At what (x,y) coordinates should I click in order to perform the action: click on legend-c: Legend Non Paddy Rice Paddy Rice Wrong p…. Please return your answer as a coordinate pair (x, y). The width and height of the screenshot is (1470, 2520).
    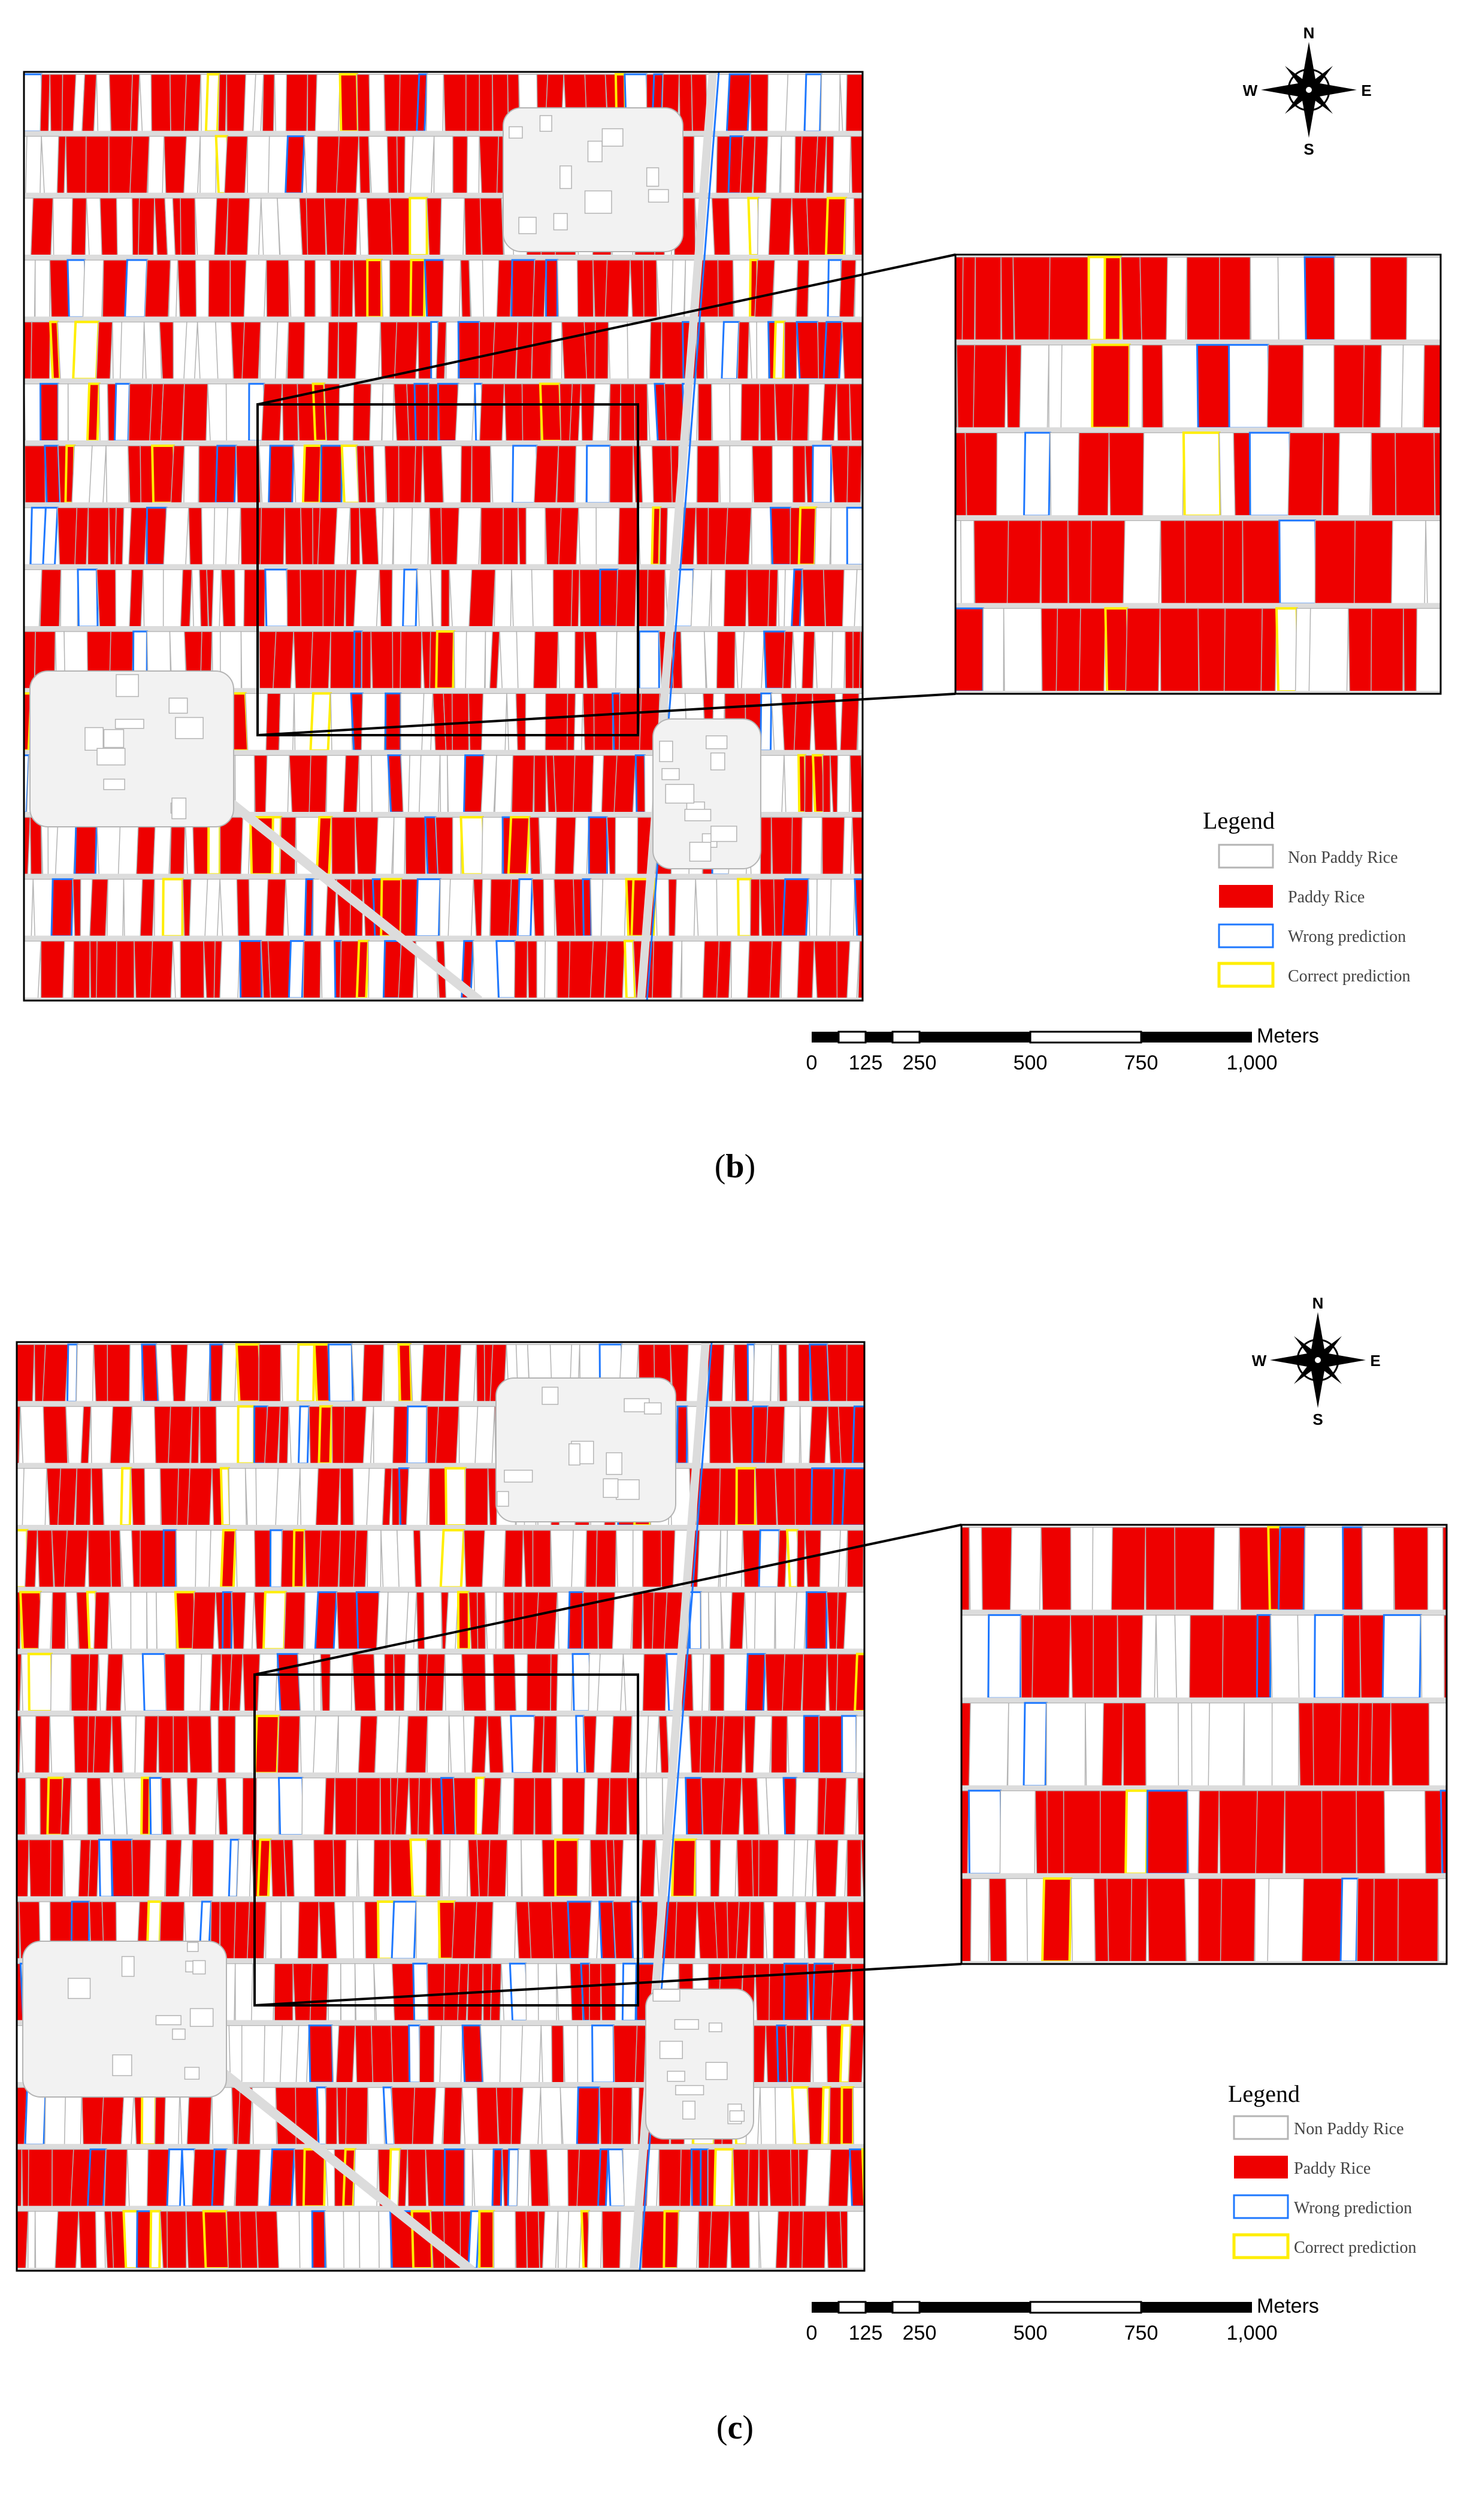
    Looking at the image, I should click on (1322, 2169).